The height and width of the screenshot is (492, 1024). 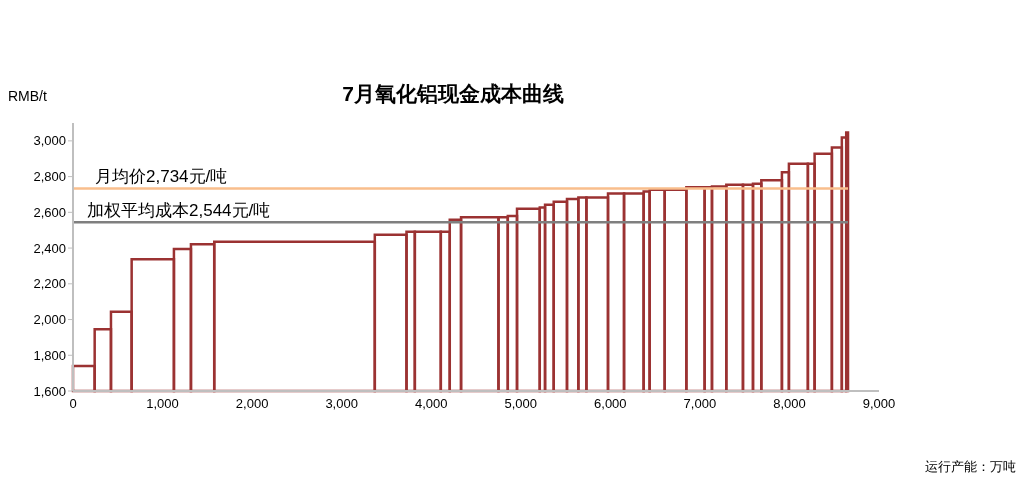 I want to click on x-tick-label: 6,000, so click(x=610, y=404).